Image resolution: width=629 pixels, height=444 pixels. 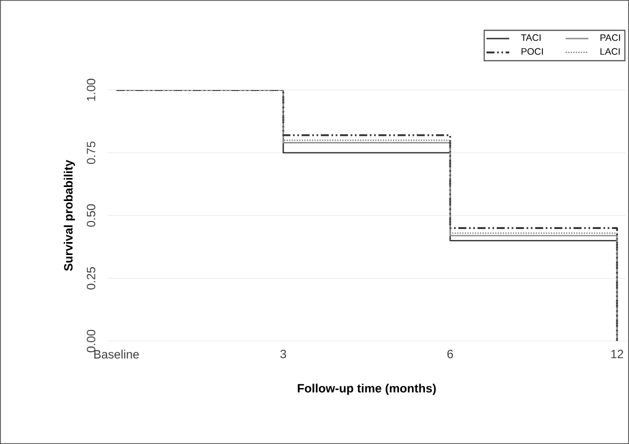 I want to click on y-tick-label: 0.25, so click(x=91, y=278).